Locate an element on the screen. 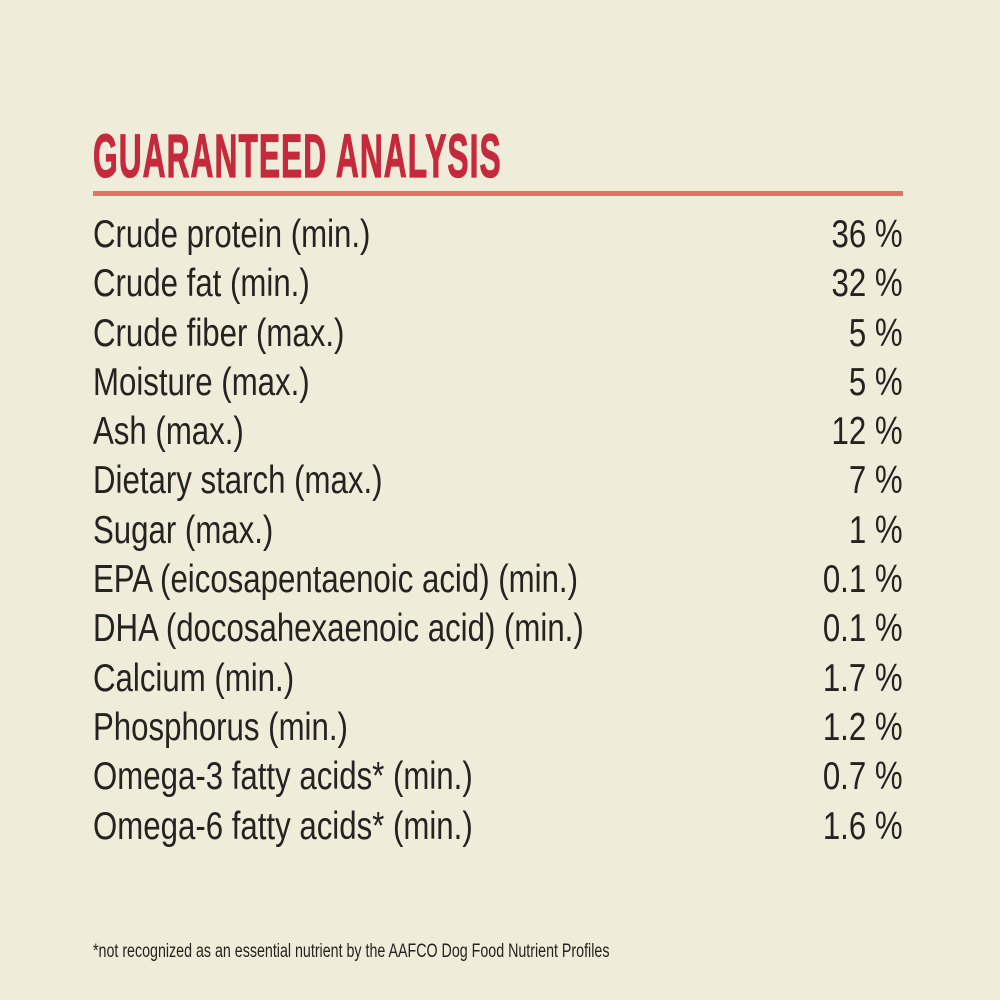  page-title: GUARANTEED ANALYSIS is located at coordinates (297, 156).